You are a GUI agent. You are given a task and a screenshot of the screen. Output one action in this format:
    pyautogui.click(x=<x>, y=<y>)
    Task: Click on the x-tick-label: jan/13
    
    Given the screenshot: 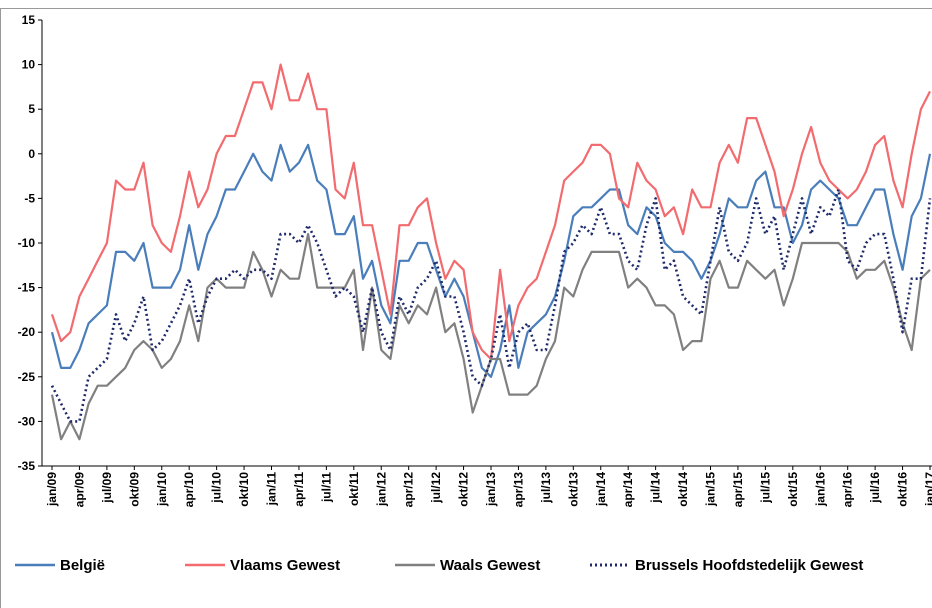 What is the action you would take?
    pyautogui.click(x=491, y=489)
    